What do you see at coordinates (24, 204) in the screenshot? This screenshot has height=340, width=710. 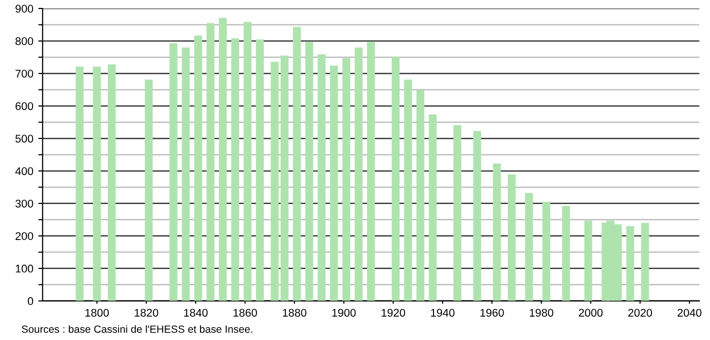 I see `y-tick-label: 300` at bounding box center [24, 204].